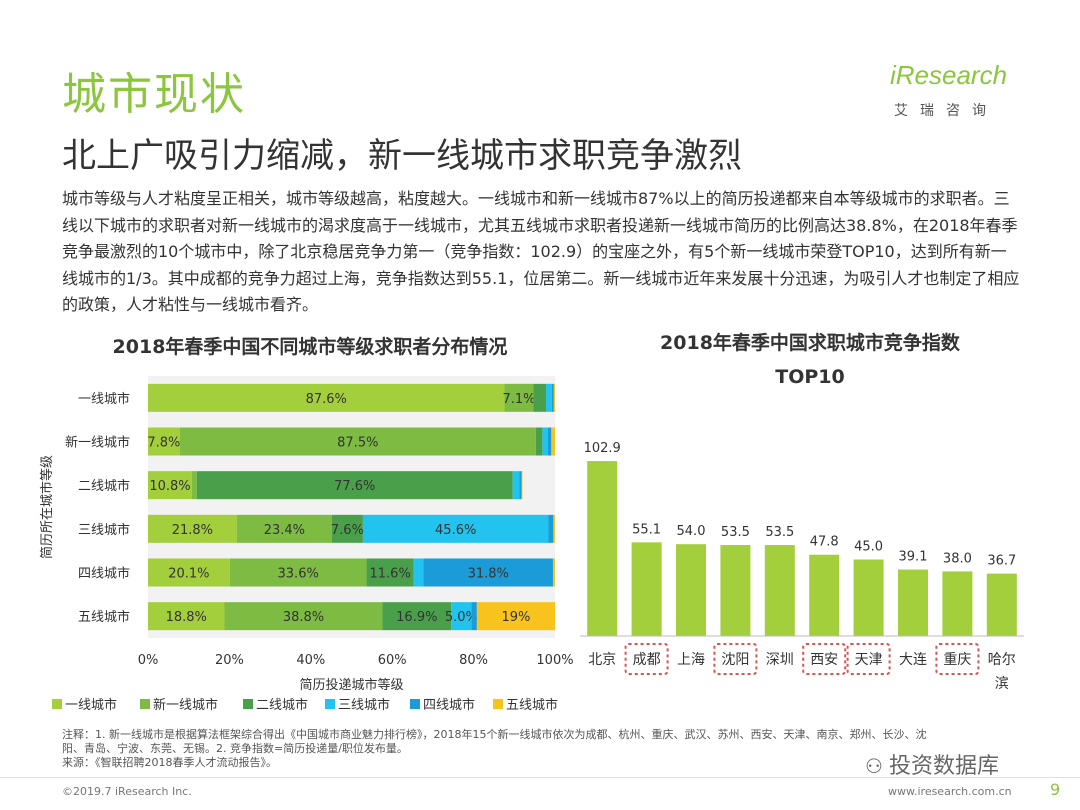  I want to click on value-label: 55.1, so click(646, 529).